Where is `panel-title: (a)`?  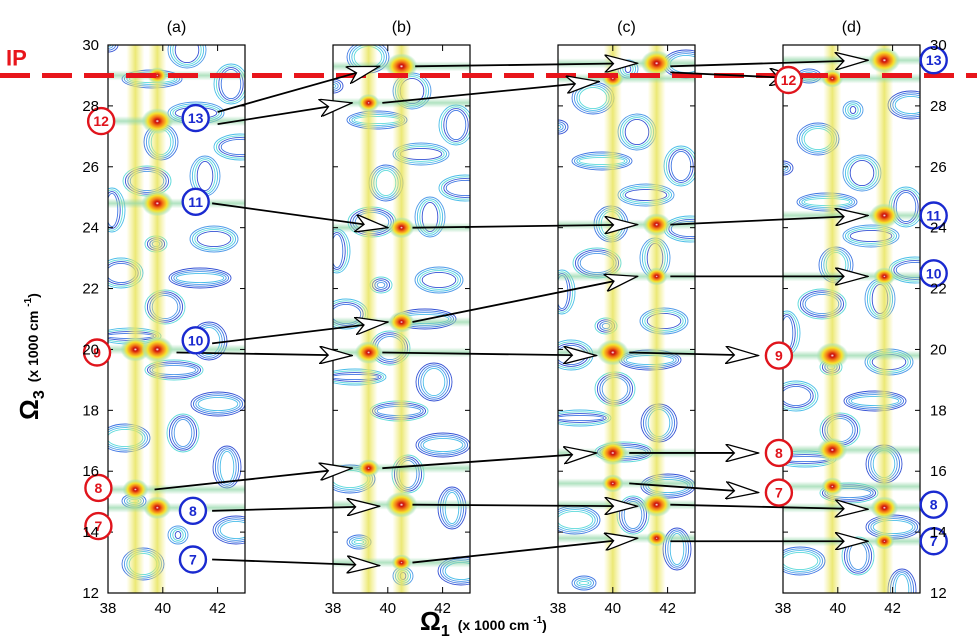 panel-title: (a) is located at coordinates (177, 27).